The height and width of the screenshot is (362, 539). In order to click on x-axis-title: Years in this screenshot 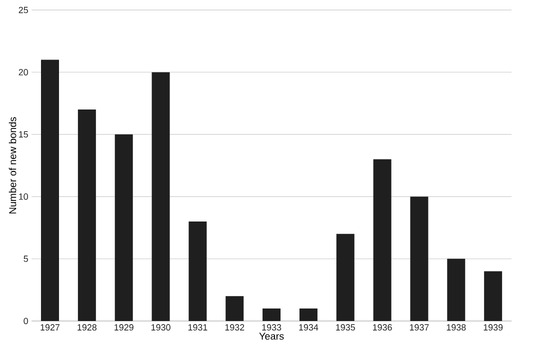, I will do `click(271, 336)`.